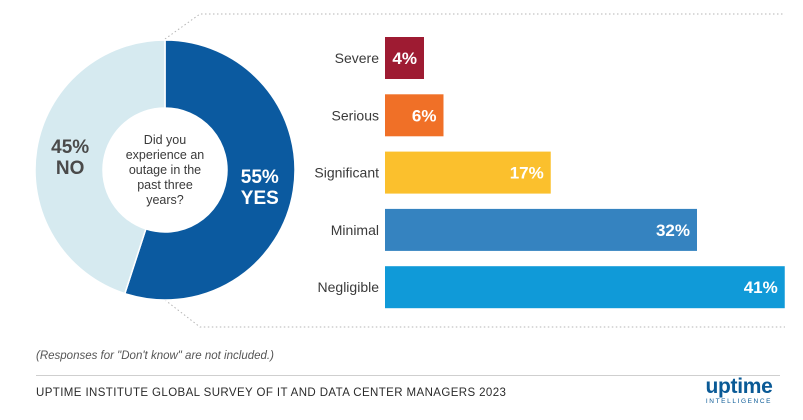  I want to click on bar-category-serious: Serious, so click(355, 115).